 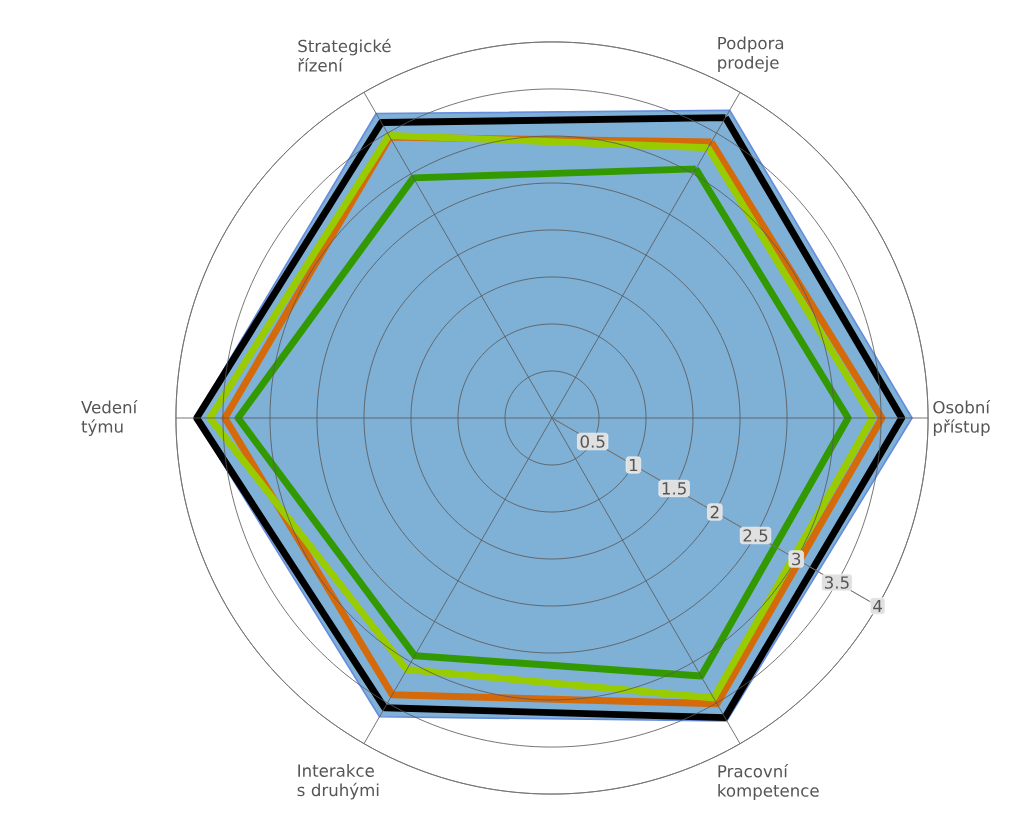 I want to click on y-tick-label: 0.5, so click(x=592, y=441).